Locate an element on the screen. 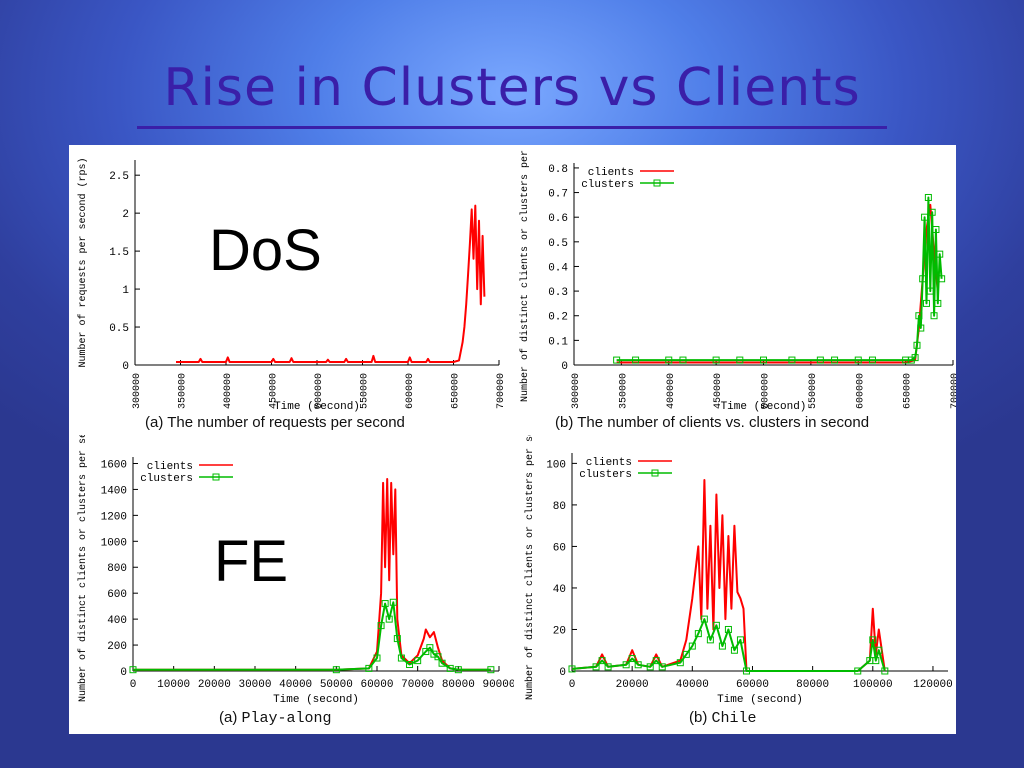 The image size is (1024, 768). x-tick-label: 0 is located at coordinates (572, 685).